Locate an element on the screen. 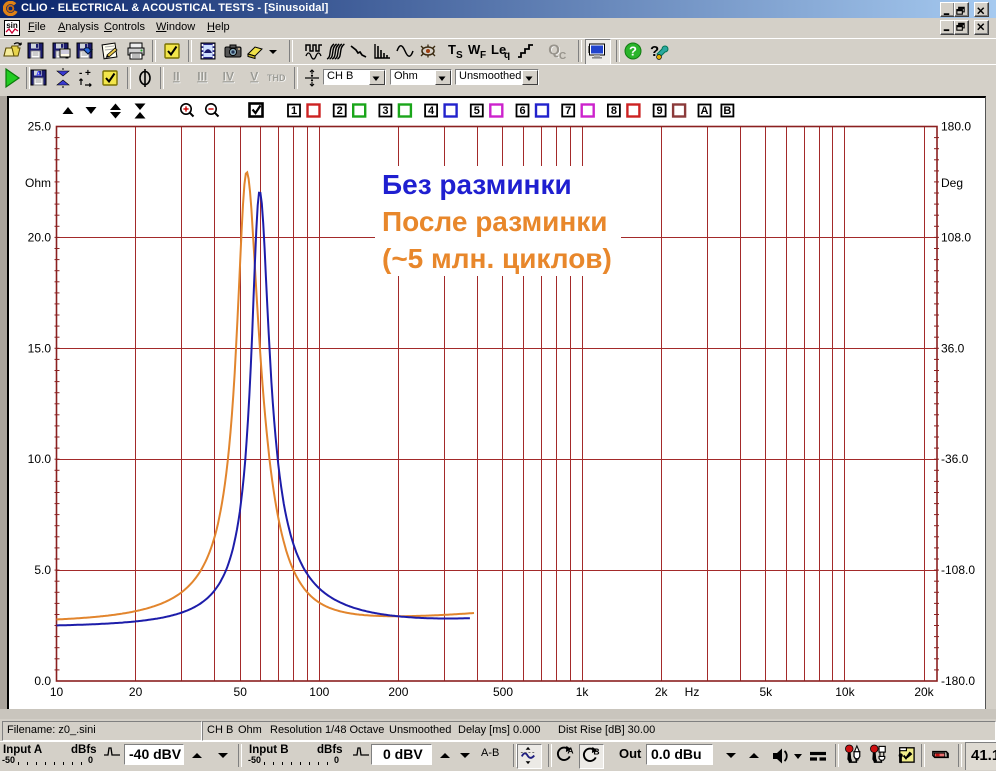 This screenshot has height=771, width=996. svg-text: 7 is located at coordinates (568, 111).